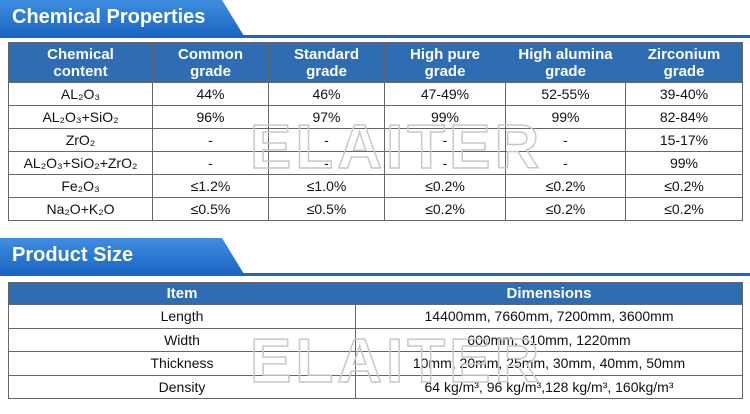 This screenshot has height=414, width=750. What do you see at coordinates (182, 316) in the screenshot?
I see `table-cell: Length` at bounding box center [182, 316].